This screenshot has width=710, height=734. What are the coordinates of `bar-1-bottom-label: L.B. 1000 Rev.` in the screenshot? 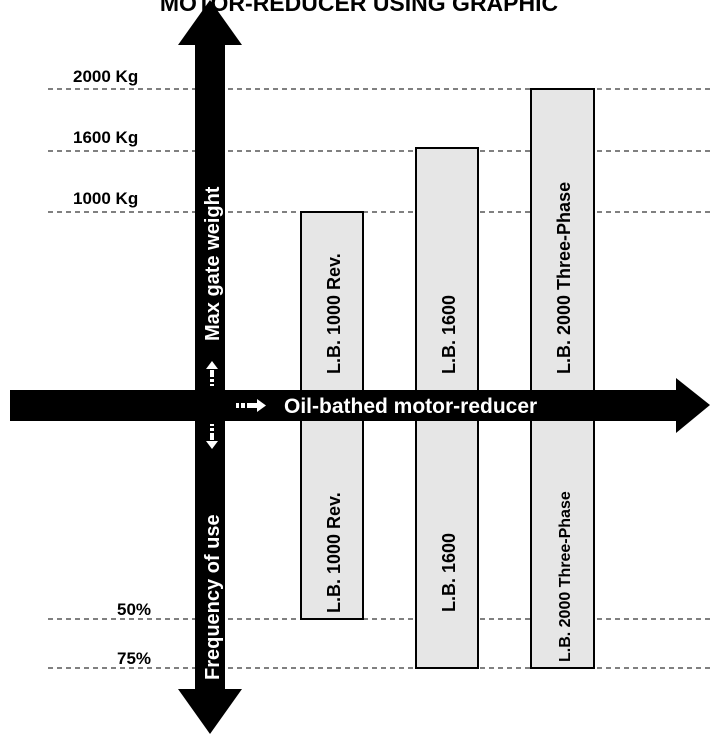 It's located at (334, 552).